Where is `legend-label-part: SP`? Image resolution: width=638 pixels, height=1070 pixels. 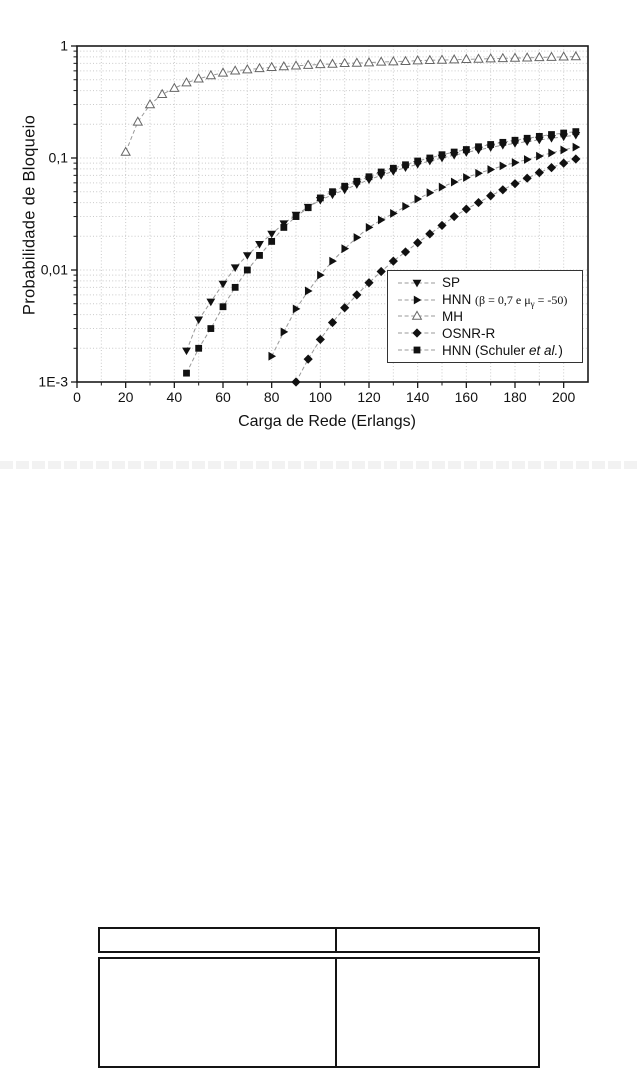 legend-label-part: SP is located at coordinates (451, 283).